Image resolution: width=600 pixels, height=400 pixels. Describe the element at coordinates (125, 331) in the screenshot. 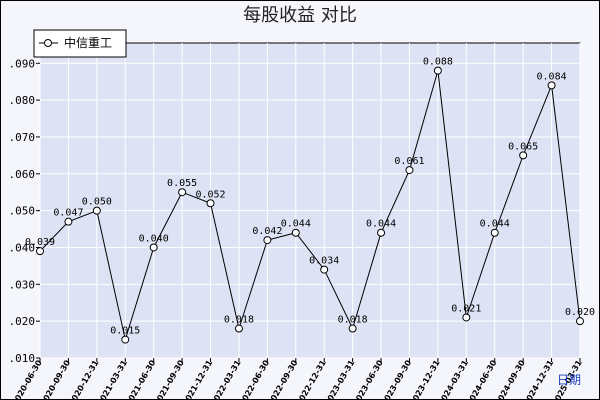

I see `data-label: 0.015` at that location.